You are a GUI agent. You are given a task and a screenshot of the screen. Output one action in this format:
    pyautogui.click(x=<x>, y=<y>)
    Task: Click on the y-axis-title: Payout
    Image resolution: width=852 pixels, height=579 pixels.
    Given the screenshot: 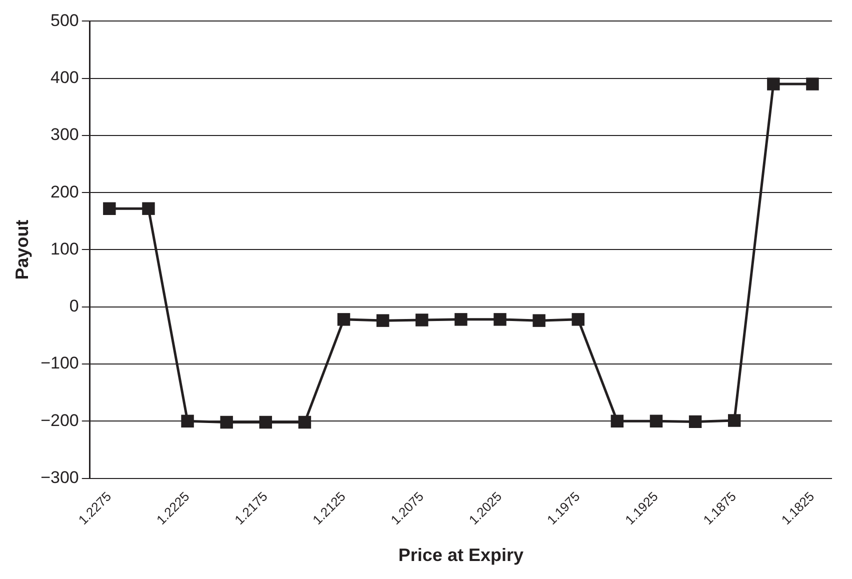 What is the action you would take?
    pyautogui.click(x=22, y=250)
    